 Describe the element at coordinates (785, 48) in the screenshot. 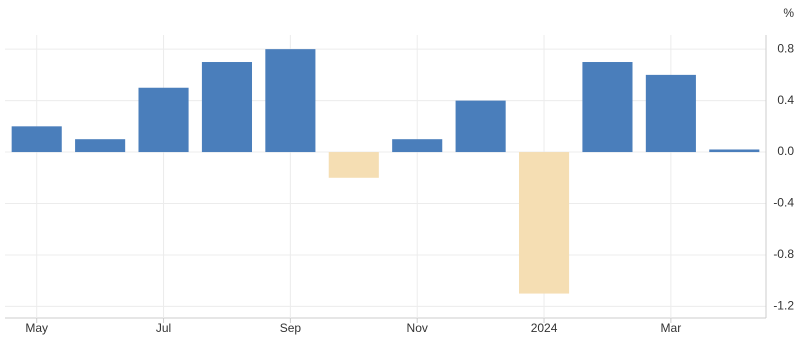

I see `y-tick-label: 0.8` at that location.